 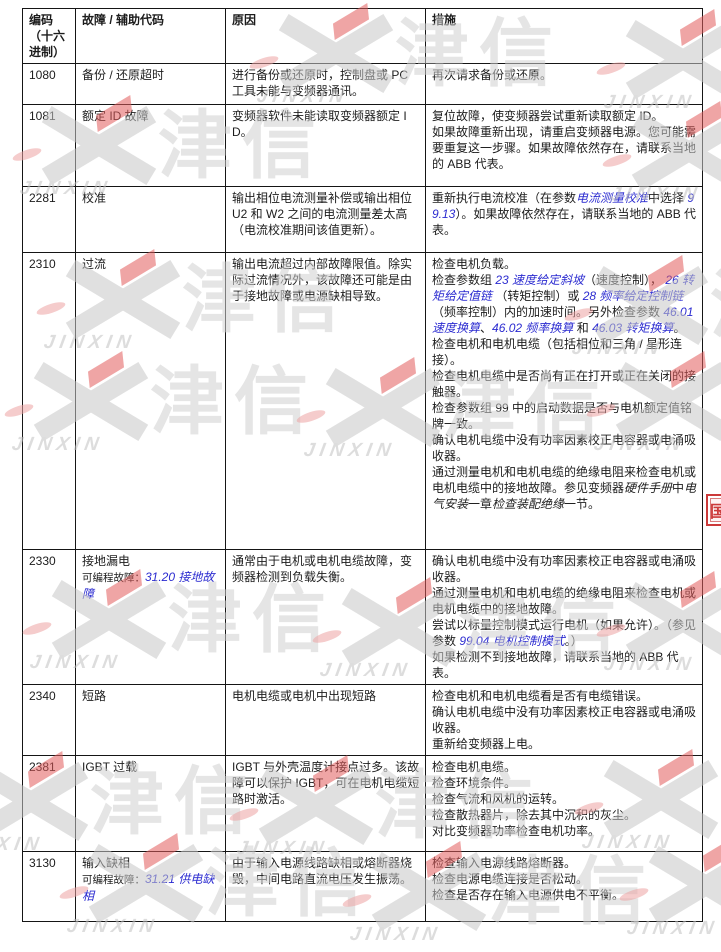 What do you see at coordinates (150, 36) in the screenshot?
I see `header-fault: 故障 / 辅助代码` at bounding box center [150, 36].